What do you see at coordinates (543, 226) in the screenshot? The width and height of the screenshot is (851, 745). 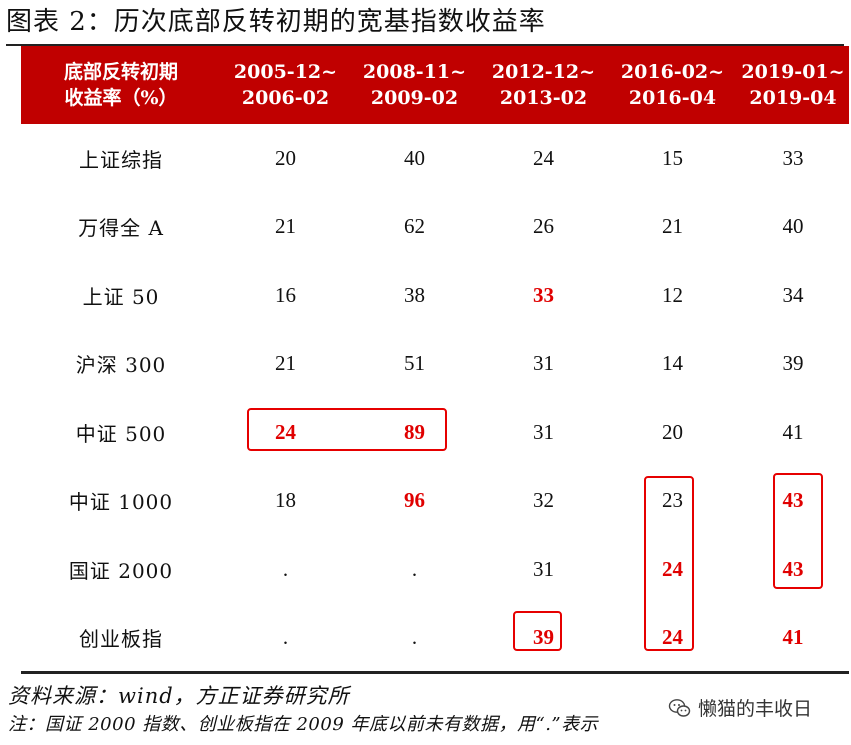 I see `table-cell: 26` at bounding box center [543, 226].